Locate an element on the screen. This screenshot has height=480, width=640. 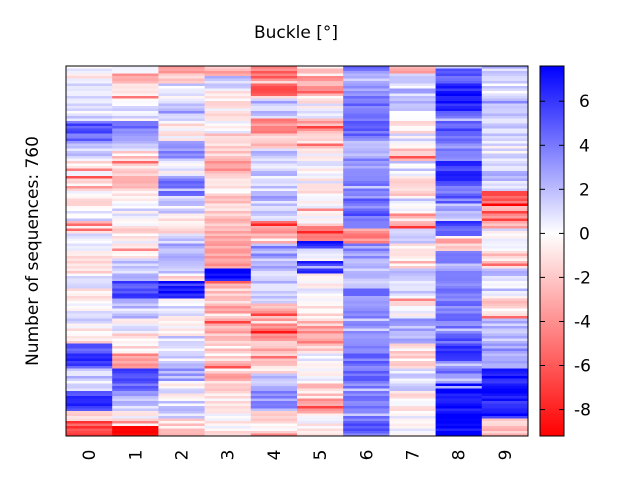
y-axis-label: Number of sequences: 760 is located at coordinates (33, 251).